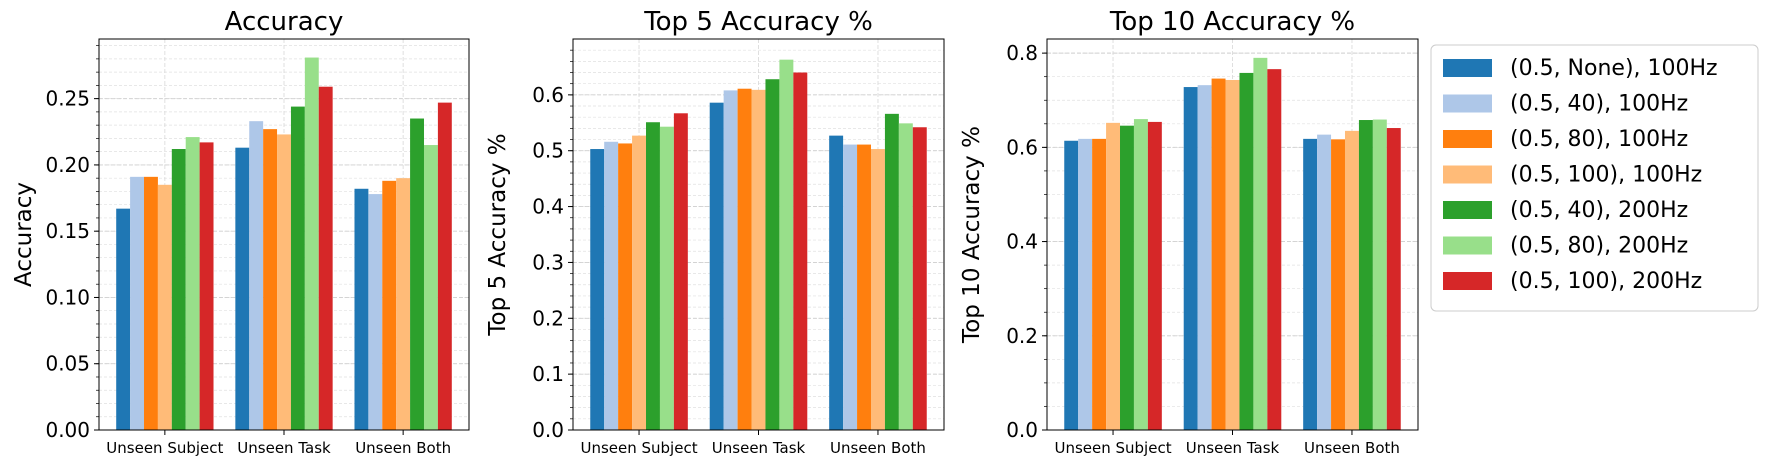 Image resolution: width=1766 pixels, height=465 pixels. What do you see at coordinates (67, 99) in the screenshot?
I see `y-tick-label: 0.25` at bounding box center [67, 99].